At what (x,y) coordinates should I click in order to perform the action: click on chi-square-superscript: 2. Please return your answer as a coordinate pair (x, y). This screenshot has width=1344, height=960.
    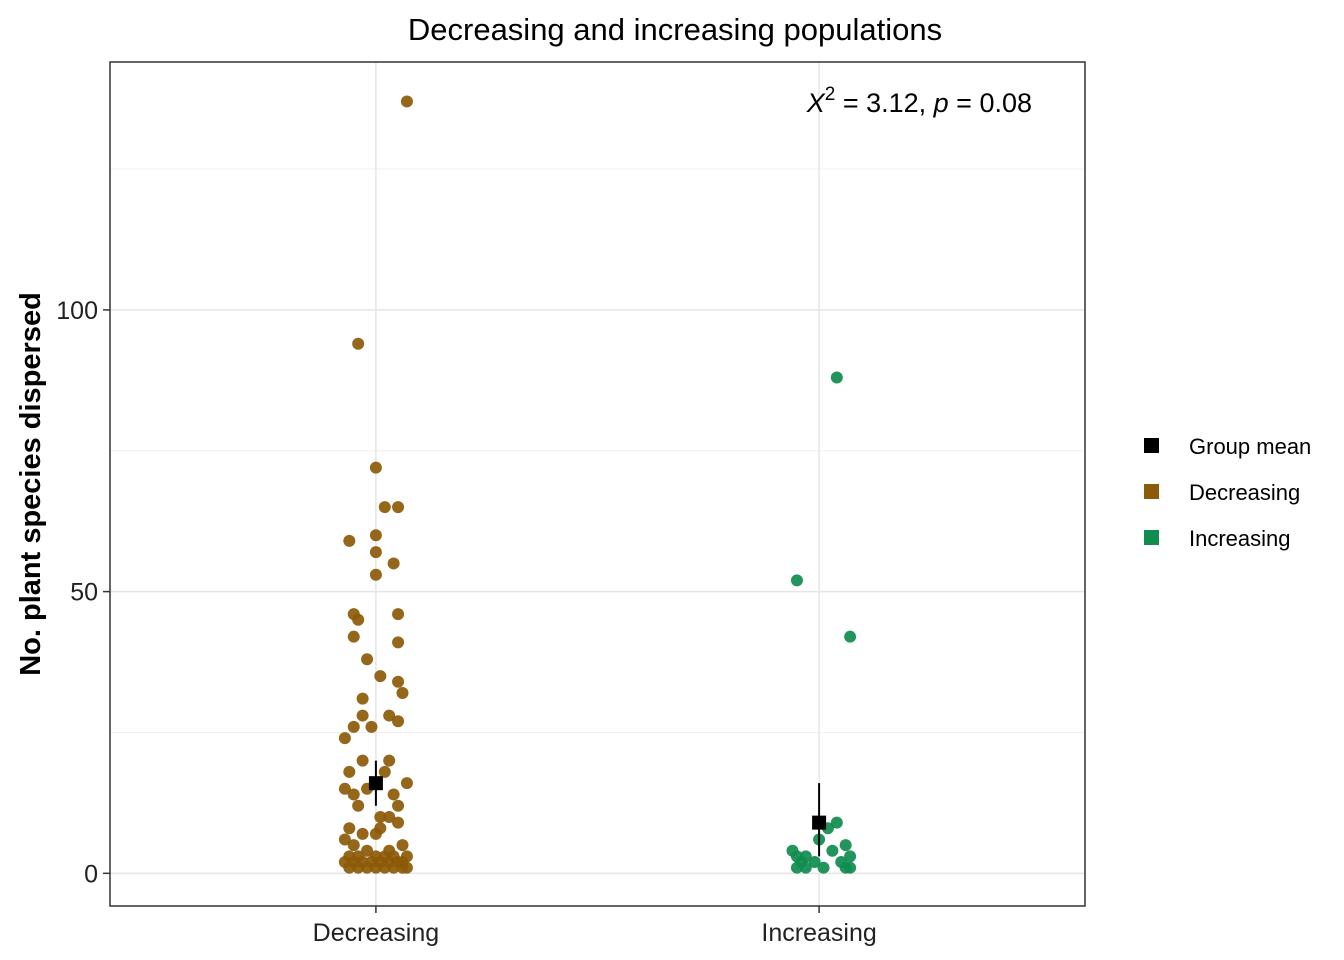
    Looking at the image, I should click on (830, 94).